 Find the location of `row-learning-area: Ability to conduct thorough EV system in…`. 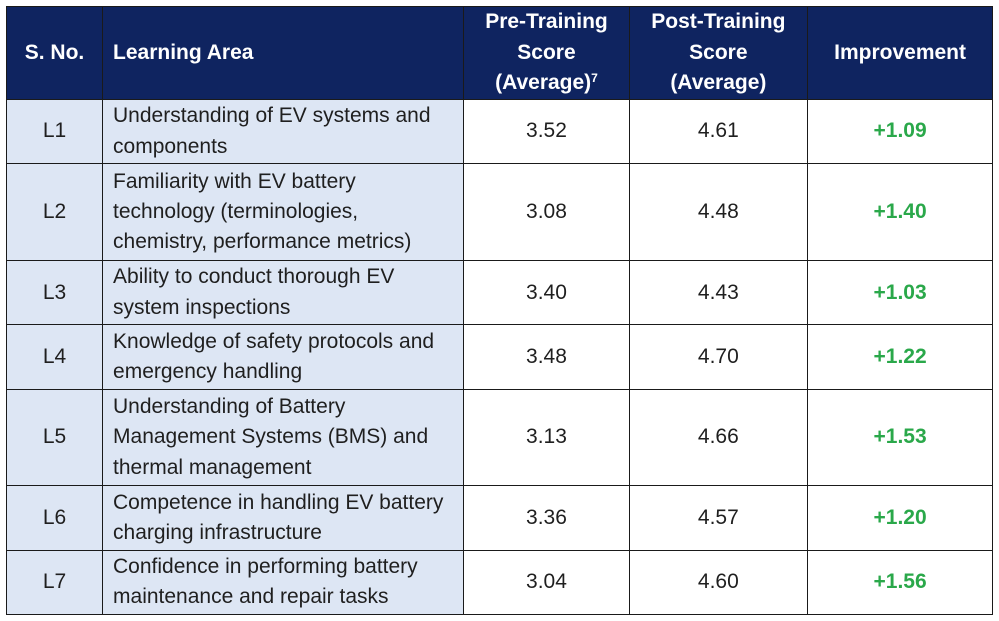

row-learning-area: Ability to conduct thorough EV system in… is located at coordinates (283, 293).